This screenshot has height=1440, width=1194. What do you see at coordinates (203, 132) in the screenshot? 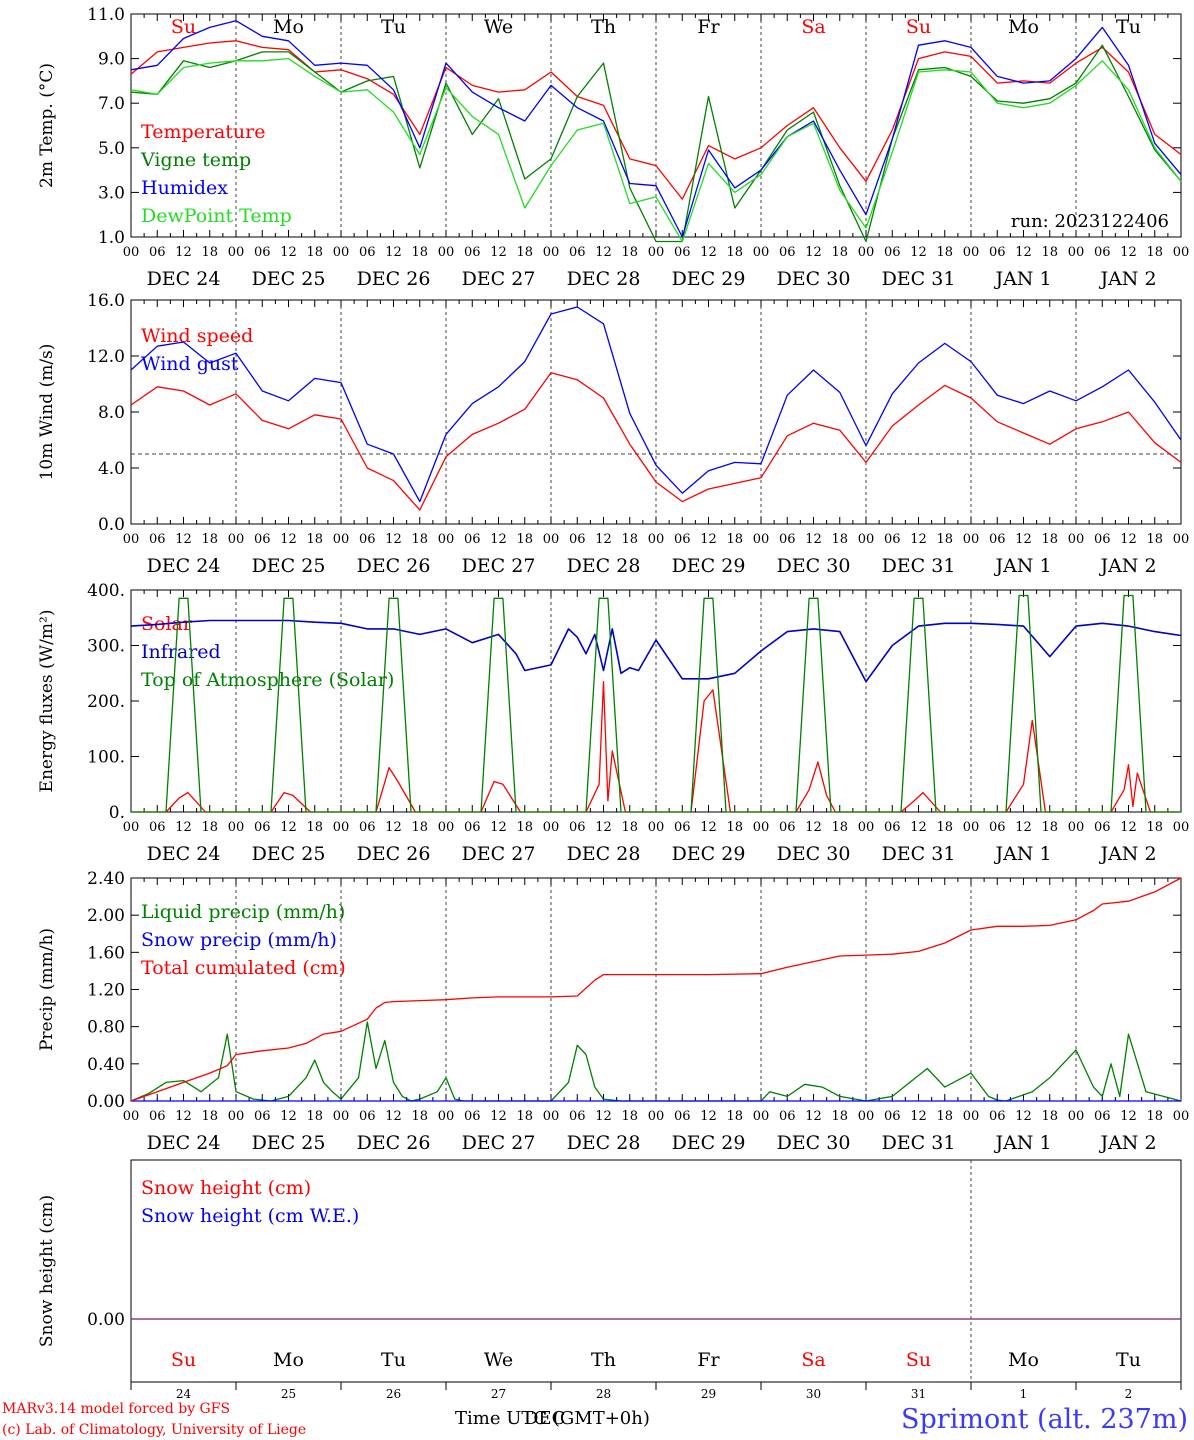
I see `legend-entry: Temperature` at bounding box center [203, 132].